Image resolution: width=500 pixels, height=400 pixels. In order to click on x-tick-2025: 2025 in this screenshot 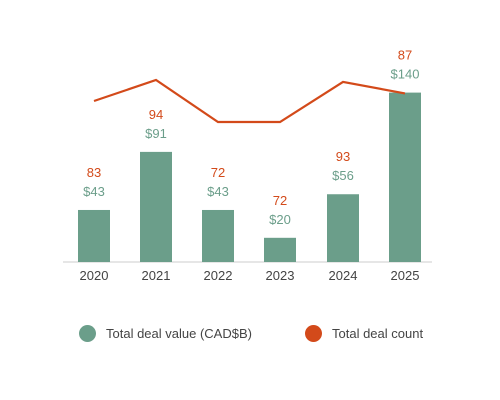, I will do `click(405, 275)`.